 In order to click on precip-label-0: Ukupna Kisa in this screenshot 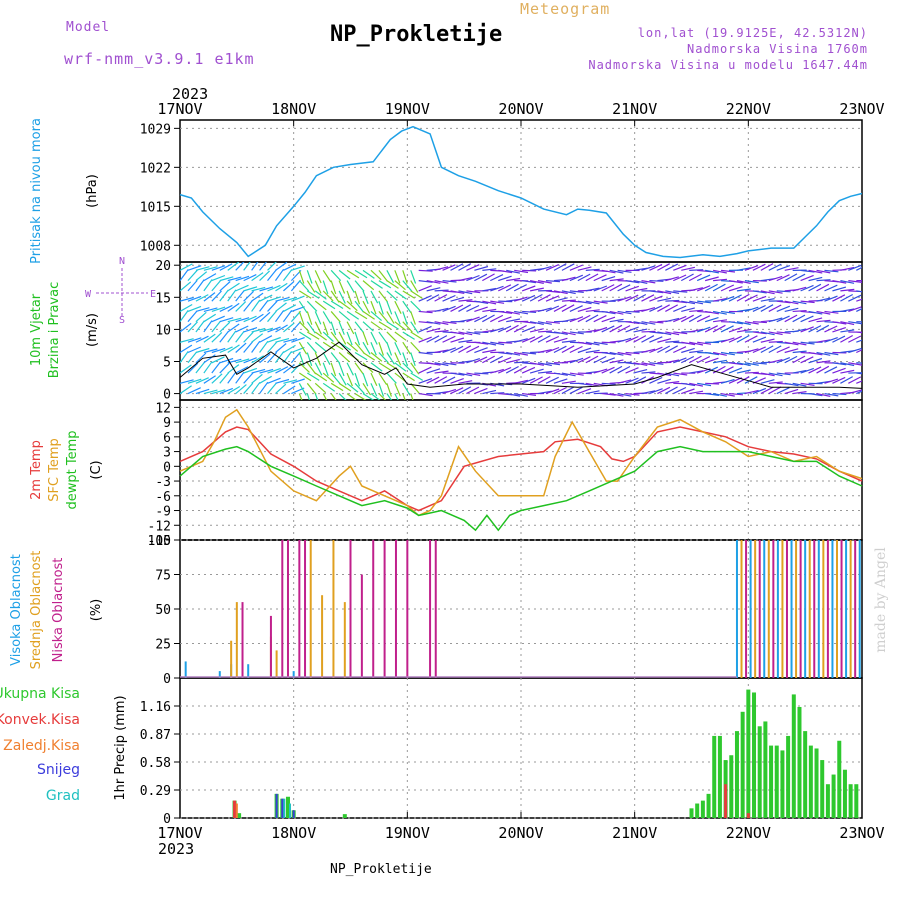, I will do `click(40, 694)`.